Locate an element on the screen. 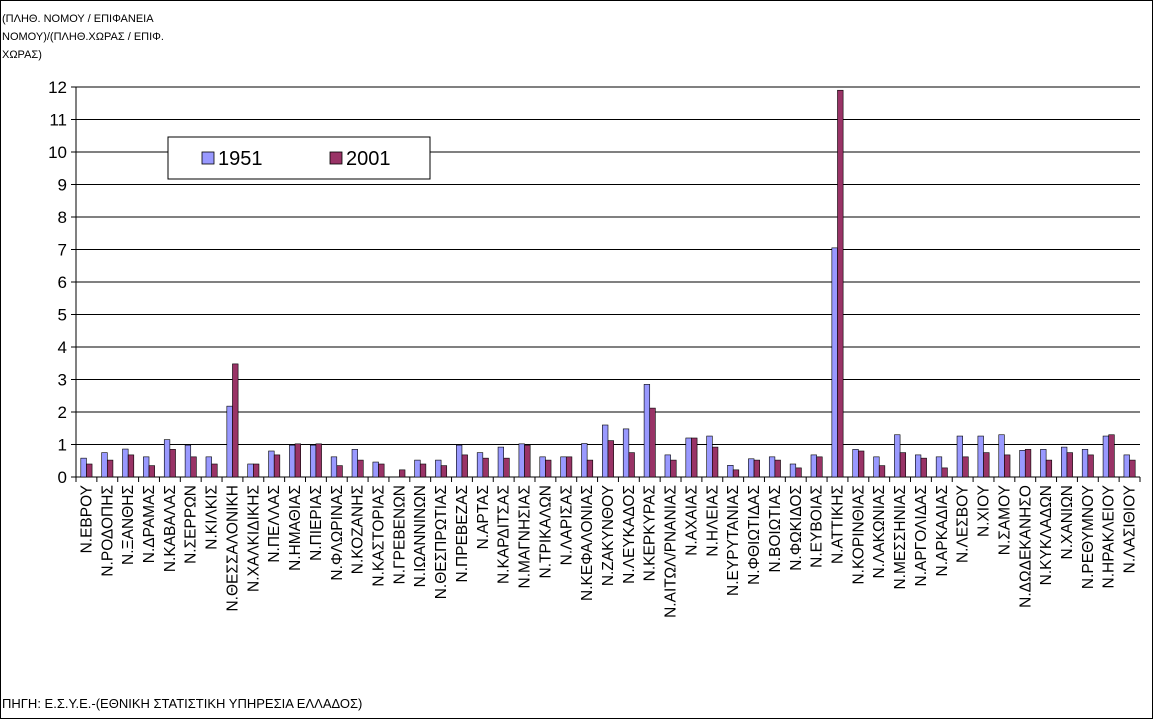 The width and height of the screenshot is (1154, 720). y-tick-label: 7 is located at coordinates (62, 250).